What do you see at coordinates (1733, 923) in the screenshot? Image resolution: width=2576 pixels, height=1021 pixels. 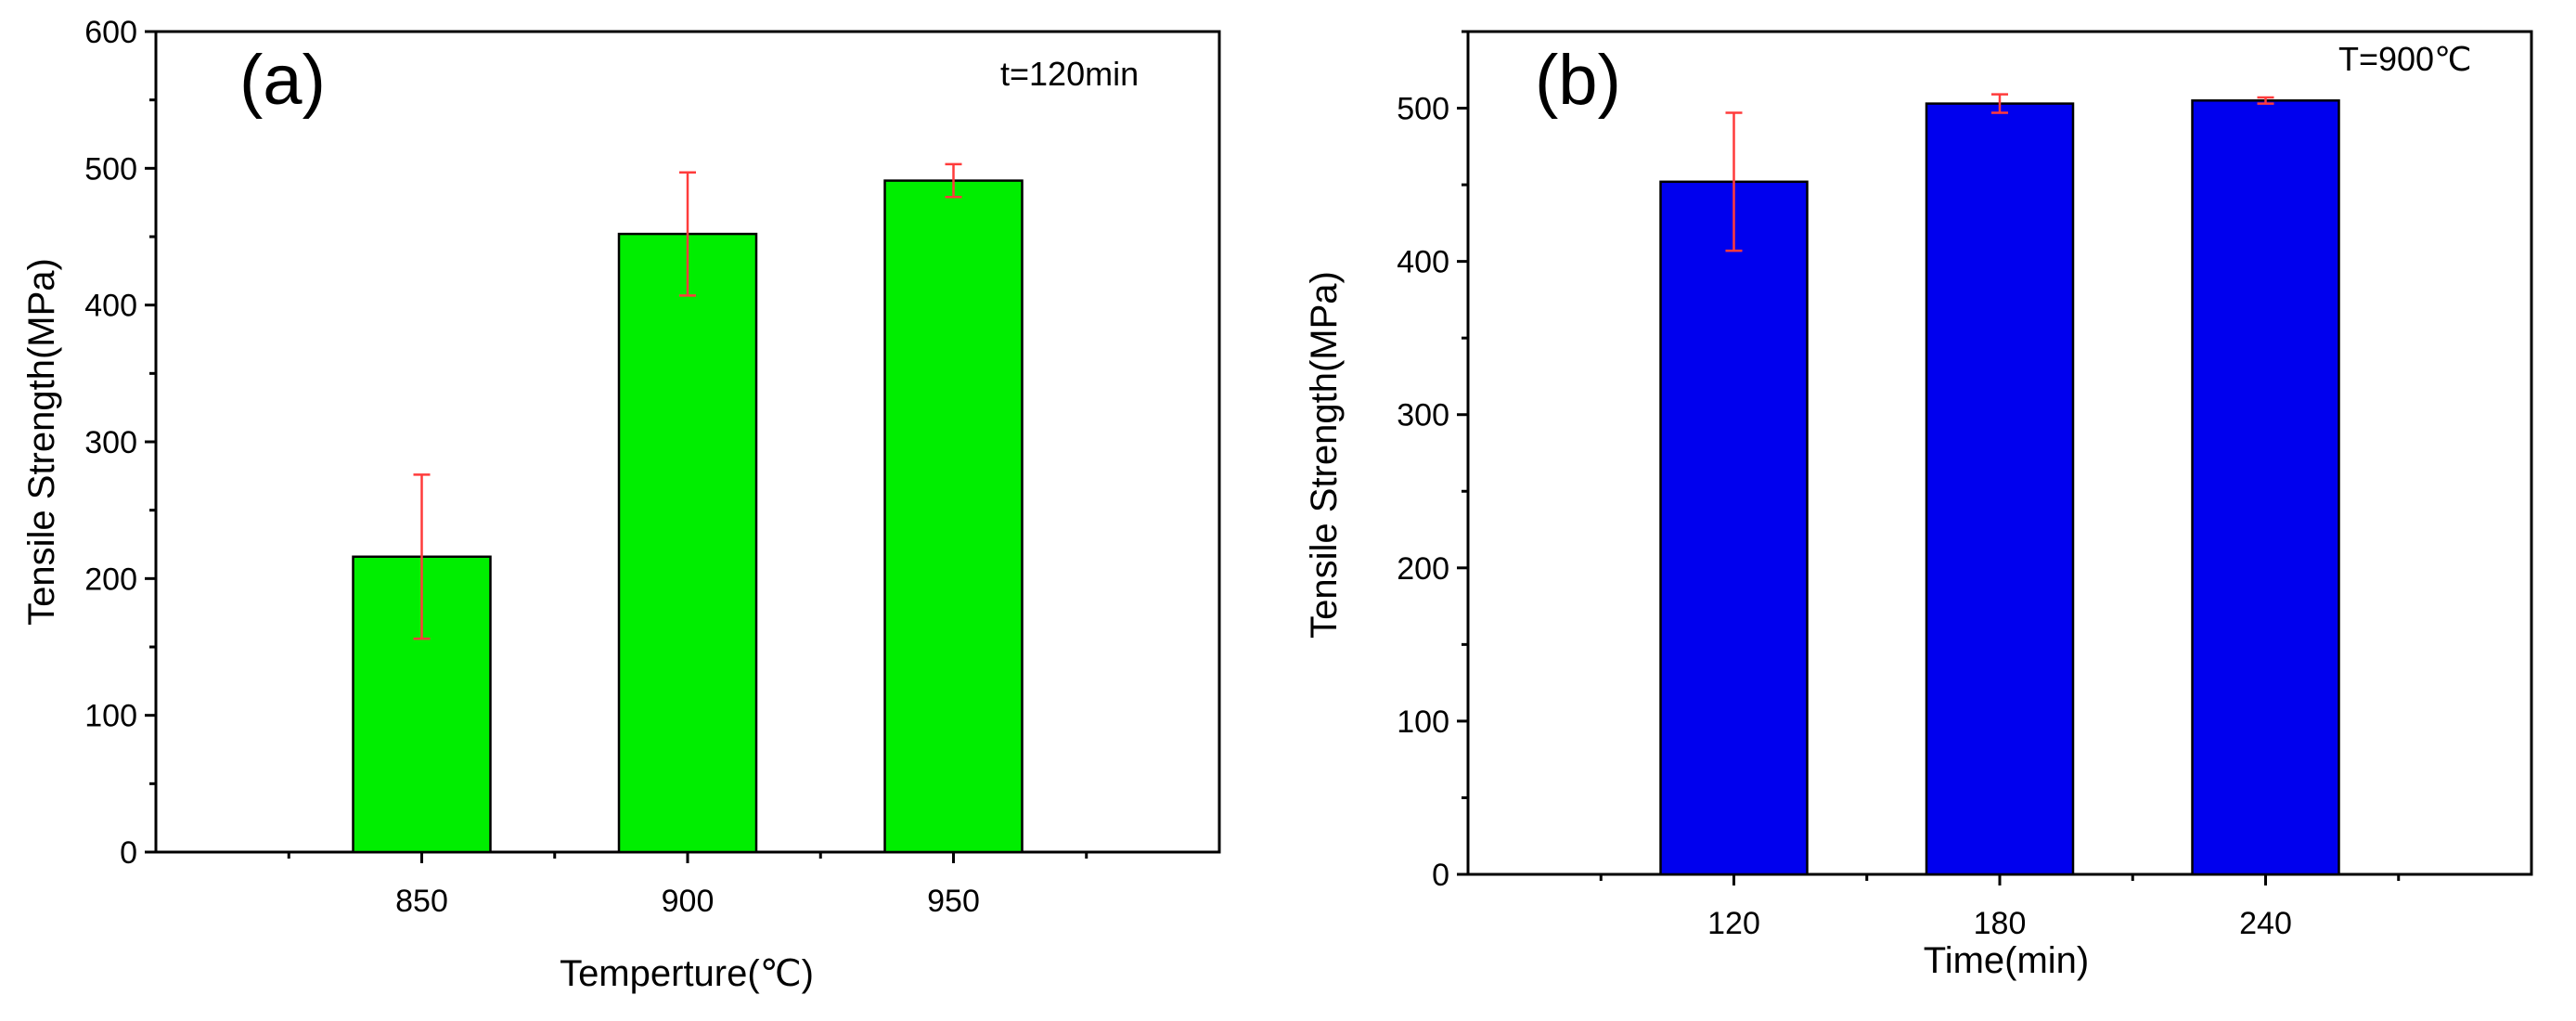 I see `x-tick-label: 120` at bounding box center [1733, 923].